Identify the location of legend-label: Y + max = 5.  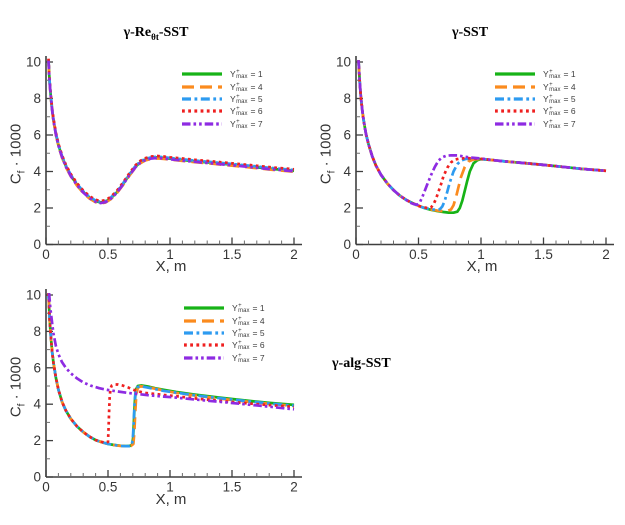
(559, 99).